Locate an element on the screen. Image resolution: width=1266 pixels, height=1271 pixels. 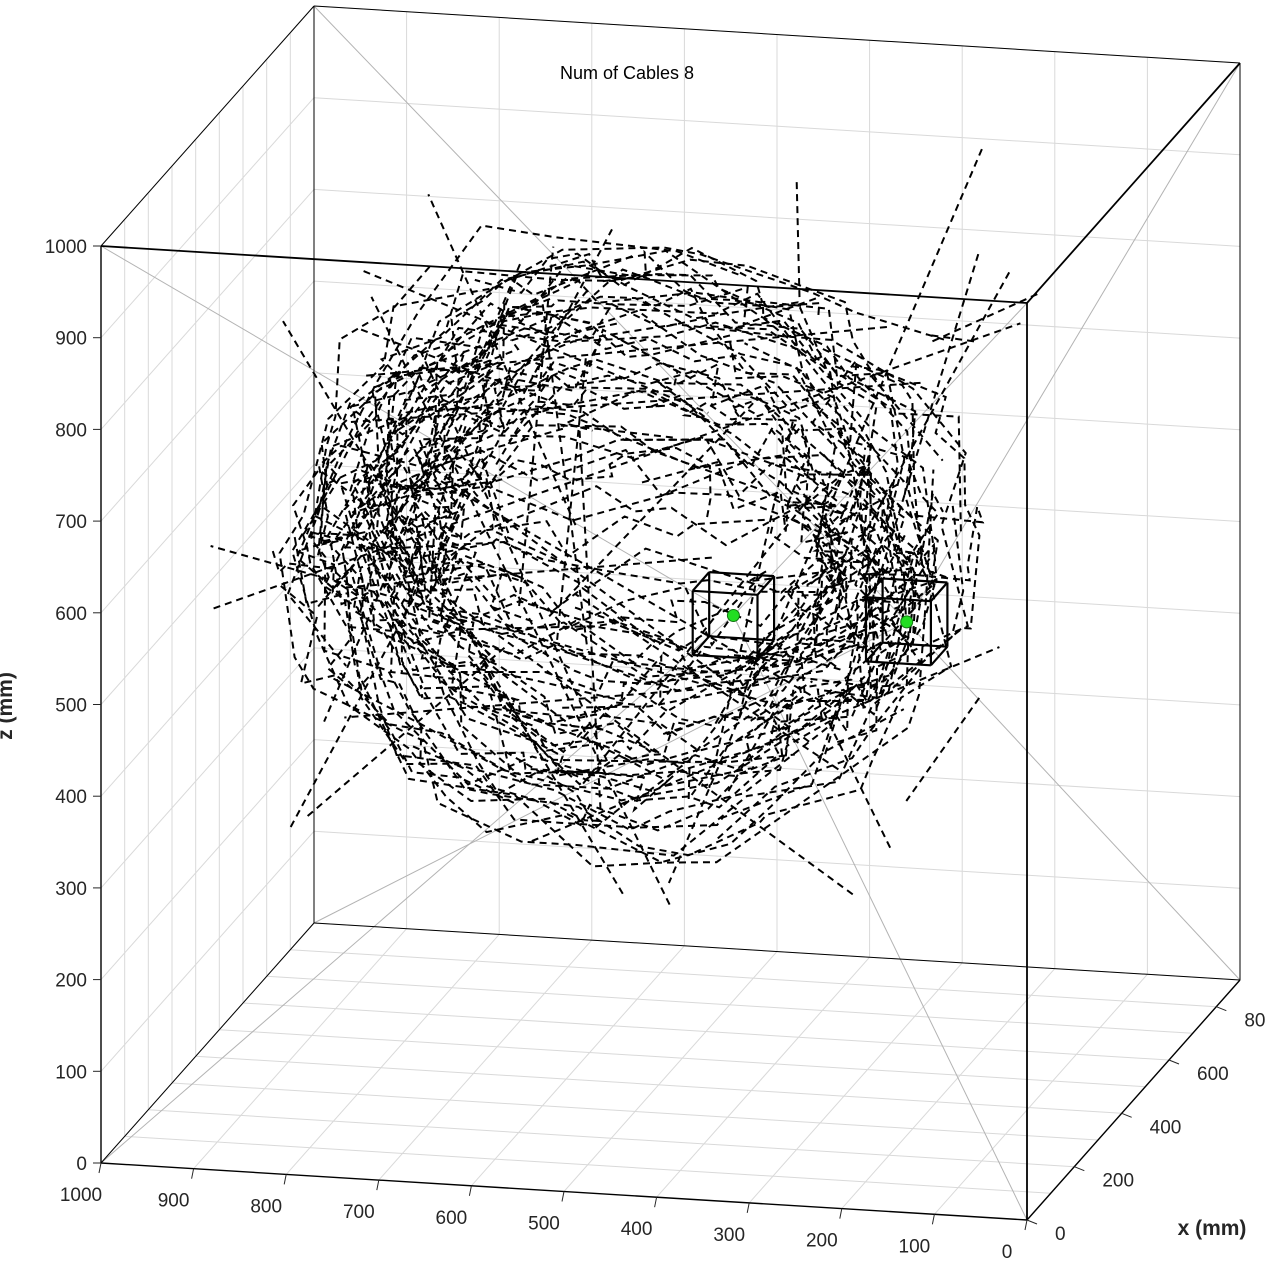
z-tick-label: 1000 is located at coordinates (66, 247).